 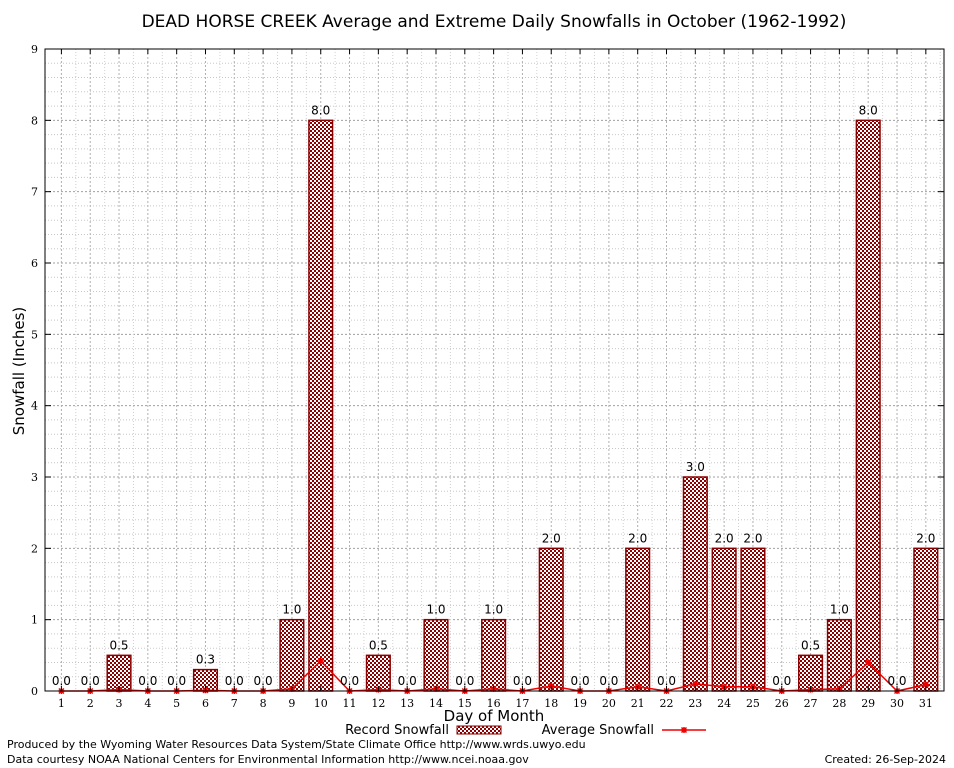 What do you see at coordinates (465, 703) in the screenshot?
I see `x-tick-label: 15` at bounding box center [465, 703].